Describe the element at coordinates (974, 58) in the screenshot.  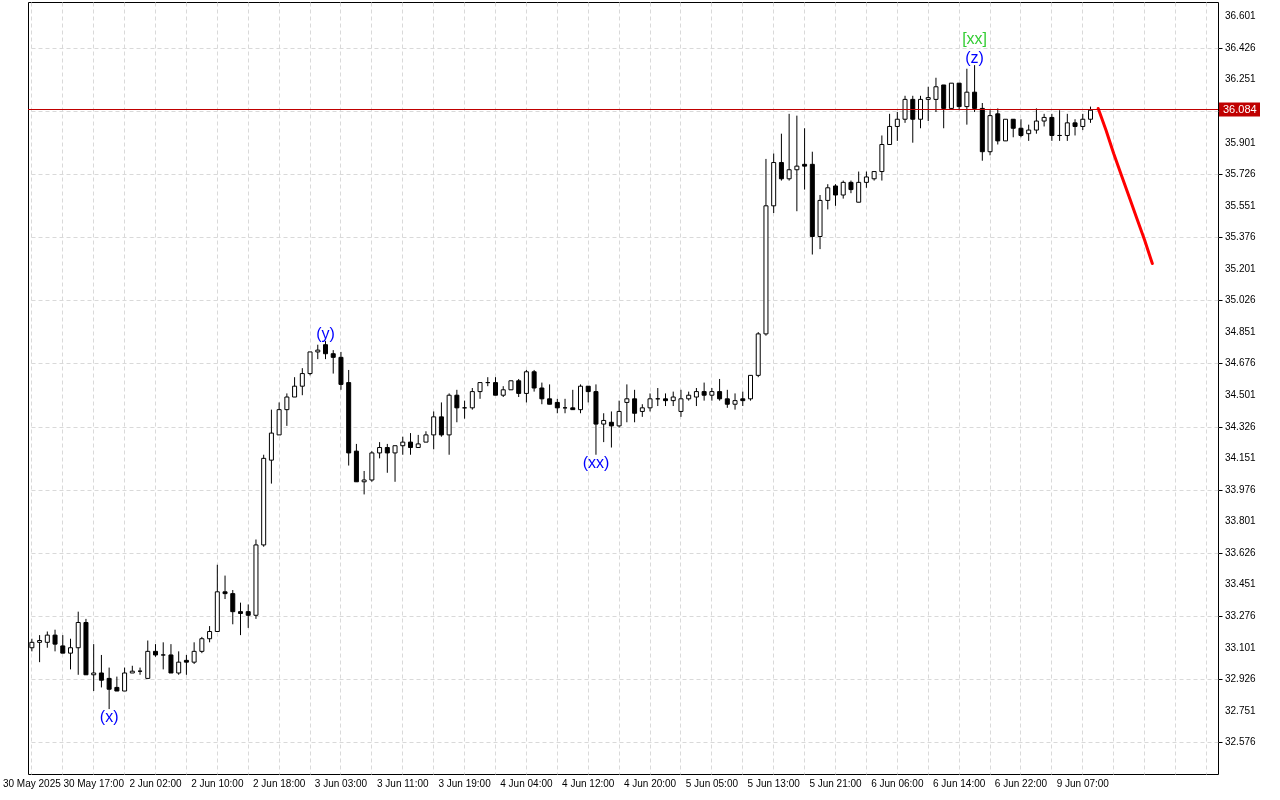
I see `annotation: (z)` at that location.